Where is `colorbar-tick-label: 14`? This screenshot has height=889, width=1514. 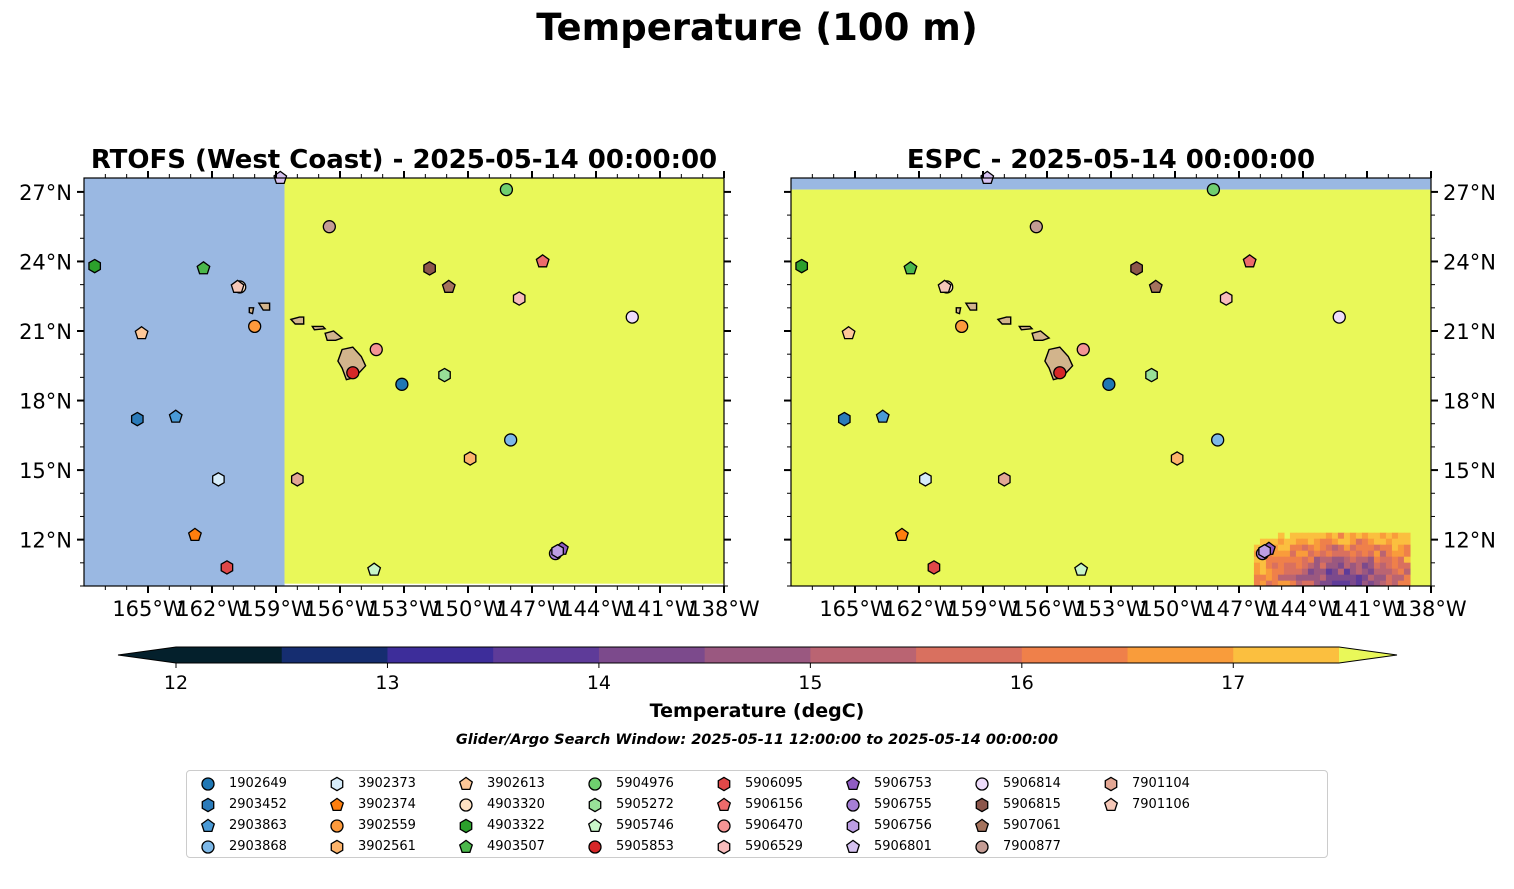
colorbar-tick-label: 14 is located at coordinates (599, 683).